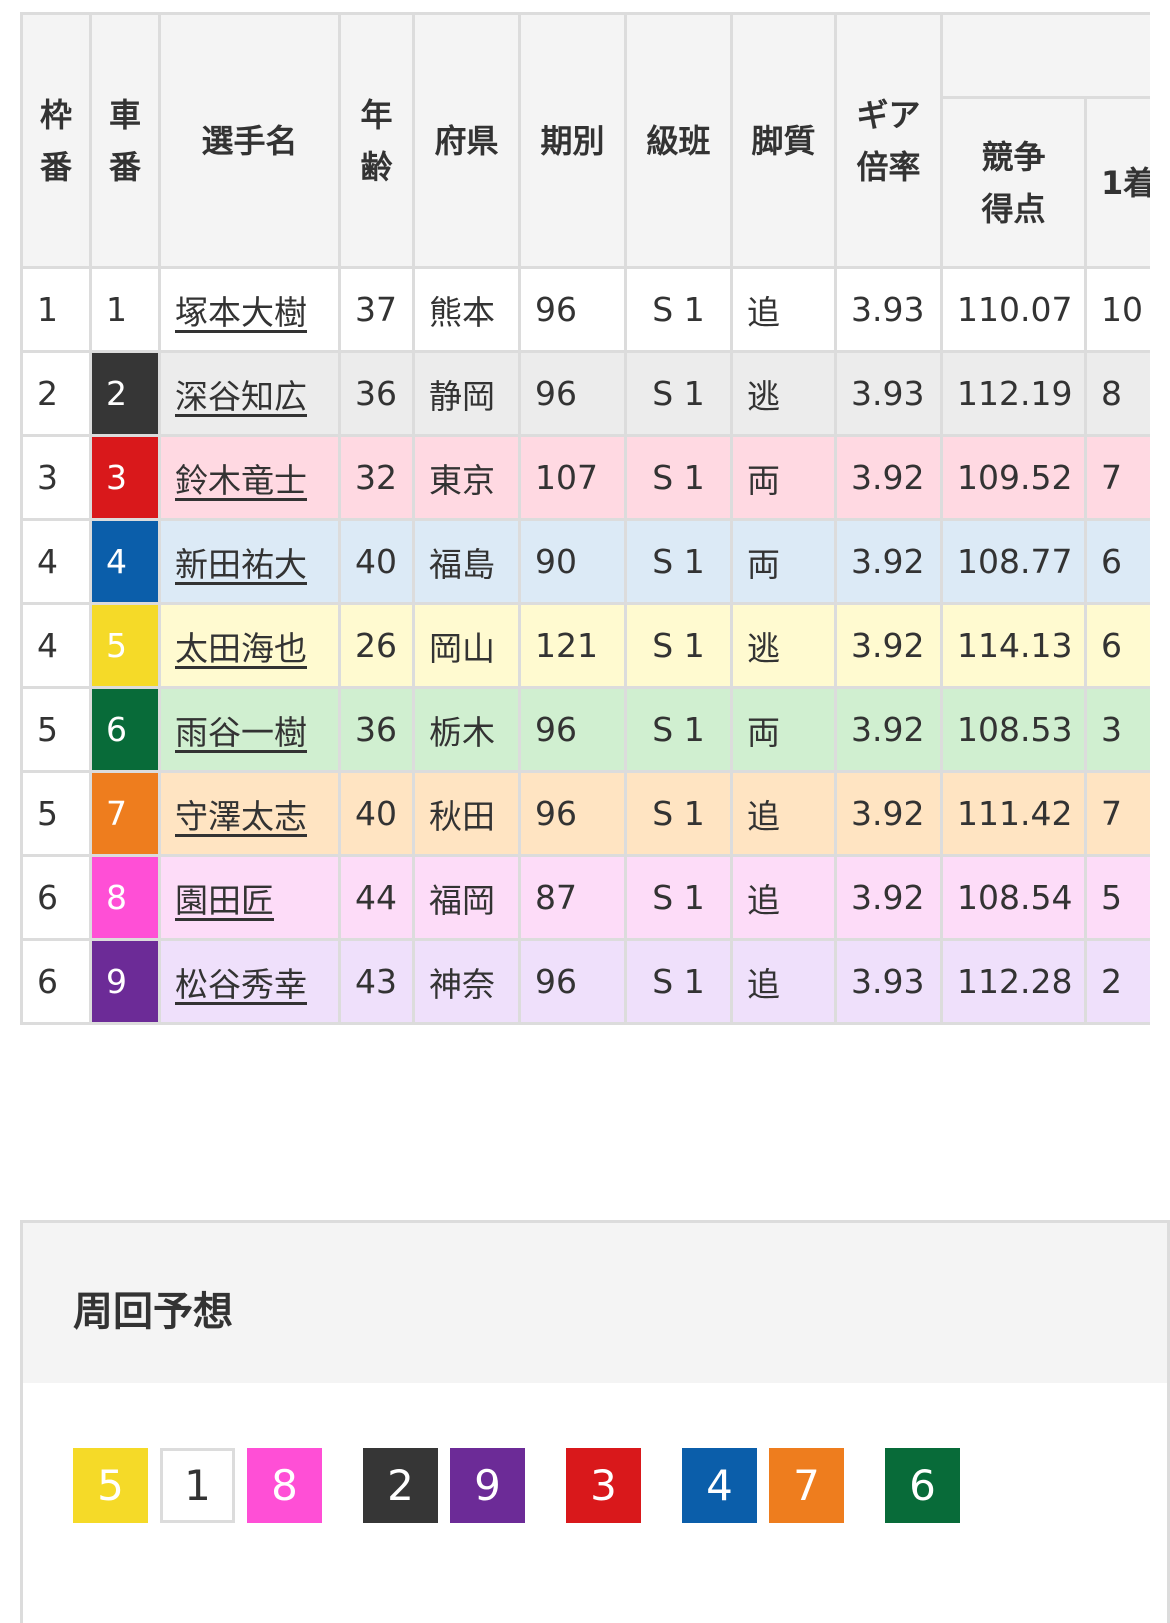  I want to click on header-score: 競争得点, so click(1013, 182).